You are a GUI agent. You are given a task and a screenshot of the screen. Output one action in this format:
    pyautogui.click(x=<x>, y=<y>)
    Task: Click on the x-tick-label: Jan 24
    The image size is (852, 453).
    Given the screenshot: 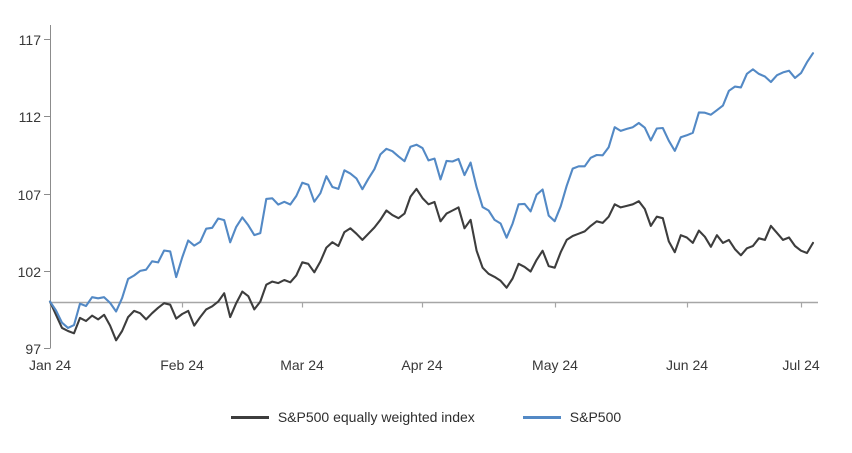 What is the action you would take?
    pyautogui.click(x=50, y=365)
    